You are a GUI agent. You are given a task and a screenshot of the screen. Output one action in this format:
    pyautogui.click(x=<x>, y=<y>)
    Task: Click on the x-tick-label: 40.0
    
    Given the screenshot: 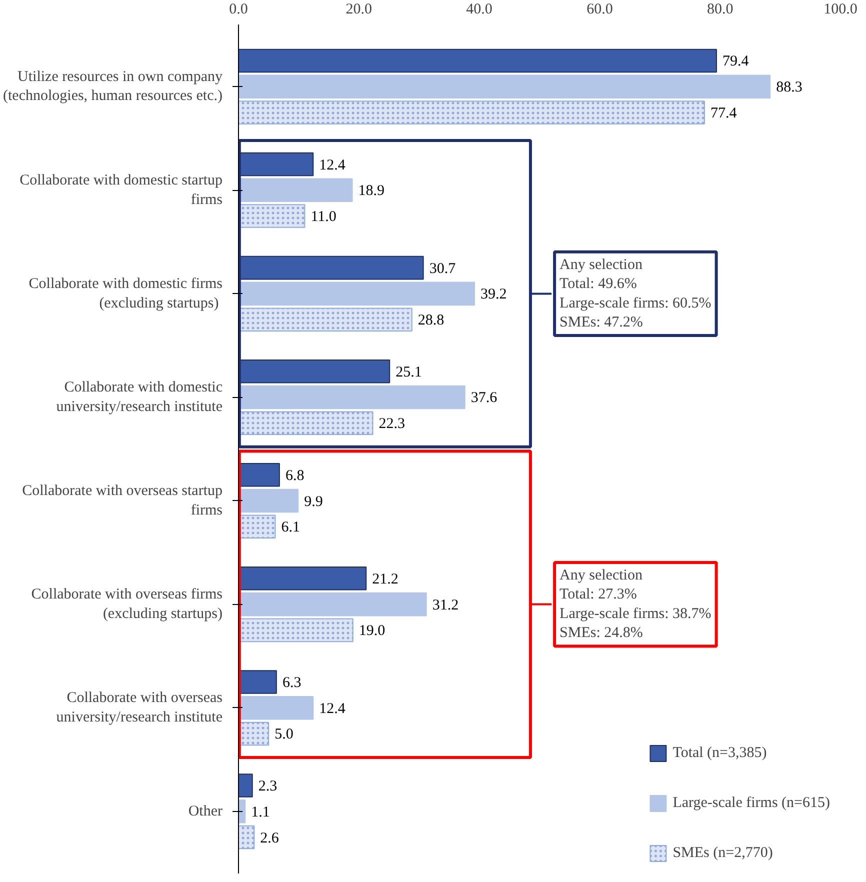 What is the action you would take?
    pyautogui.click(x=479, y=10)
    